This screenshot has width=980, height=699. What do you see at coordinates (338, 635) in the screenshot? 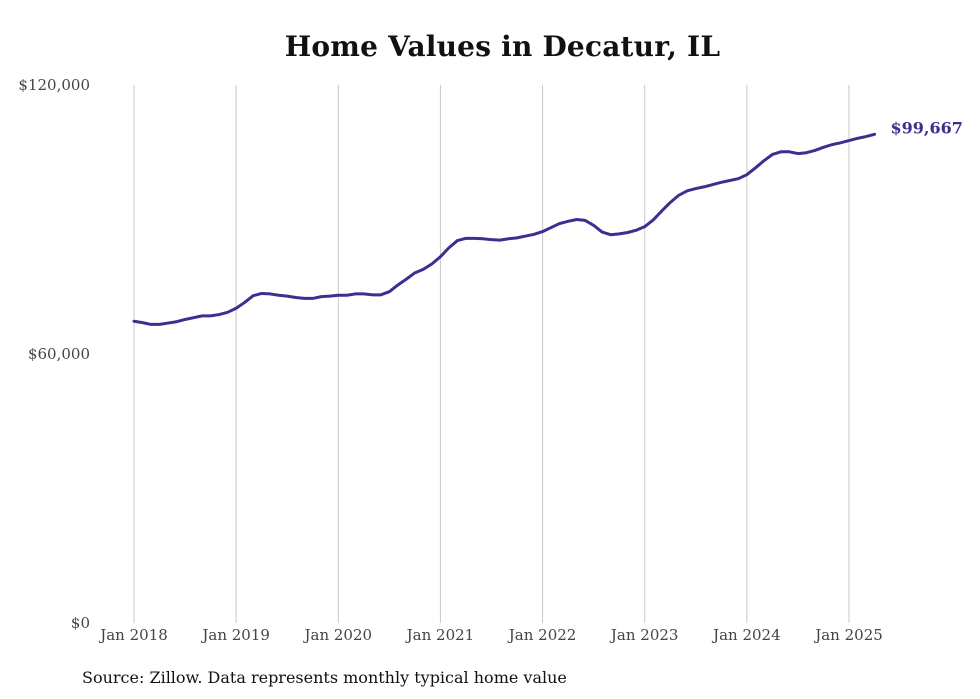
I see `x-tick-label: Jan 2020` at bounding box center [338, 635].